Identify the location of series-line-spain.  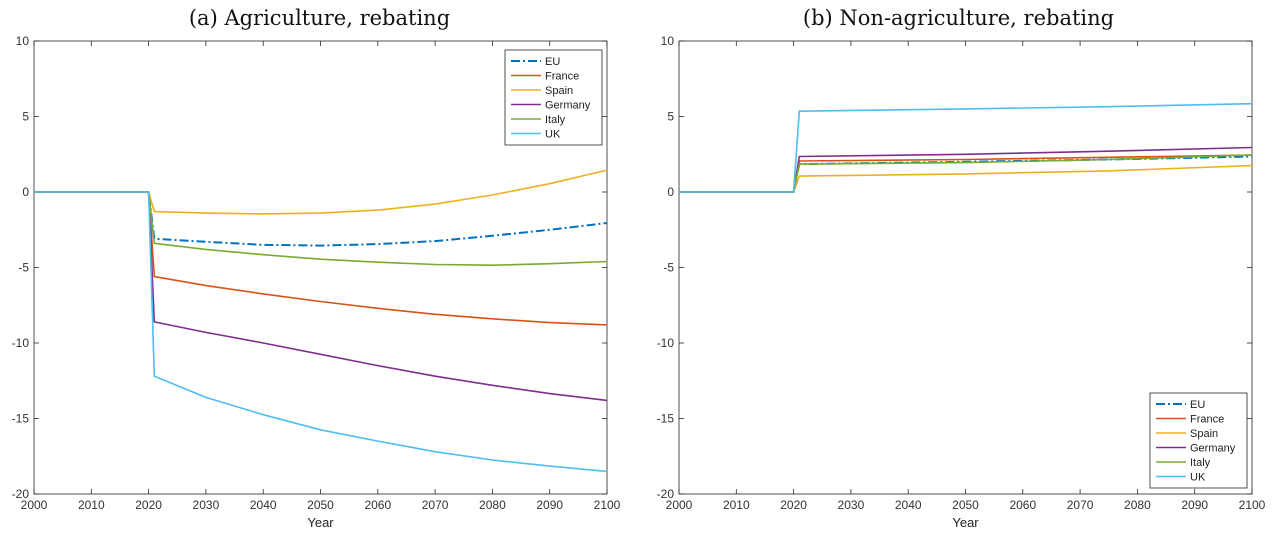
(321, 192).